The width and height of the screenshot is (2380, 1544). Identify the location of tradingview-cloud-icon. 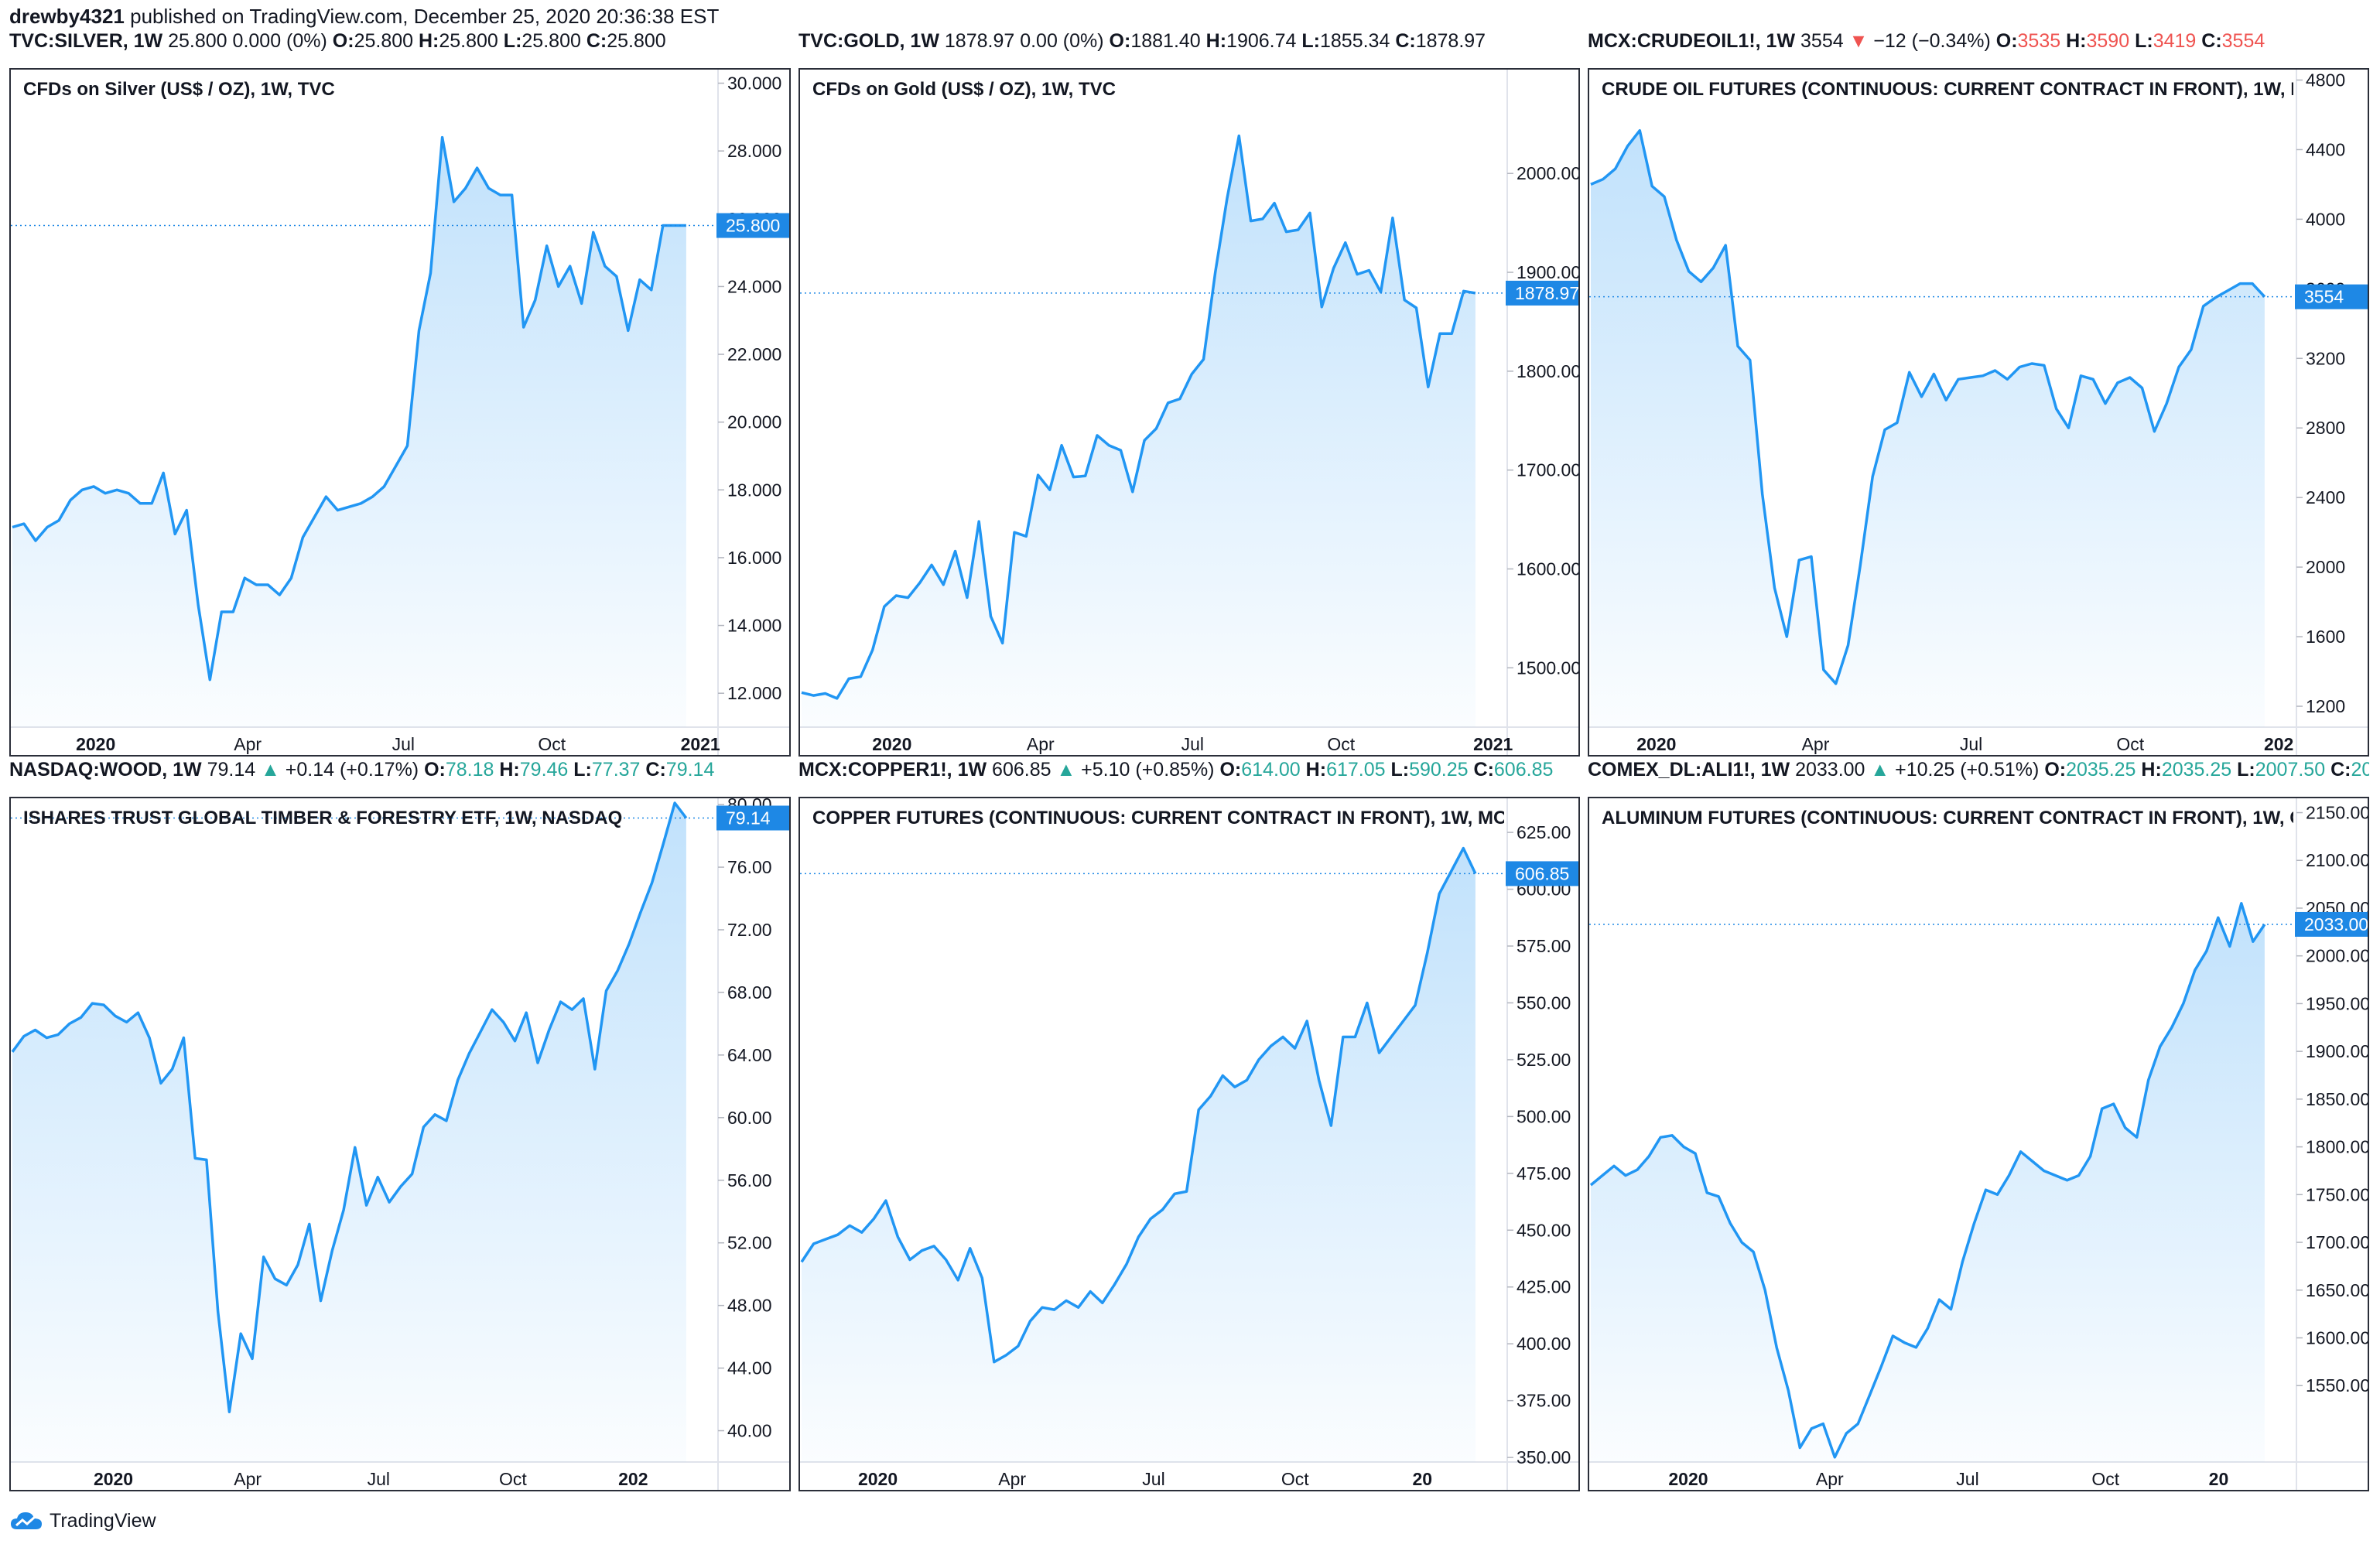
(26, 1520).